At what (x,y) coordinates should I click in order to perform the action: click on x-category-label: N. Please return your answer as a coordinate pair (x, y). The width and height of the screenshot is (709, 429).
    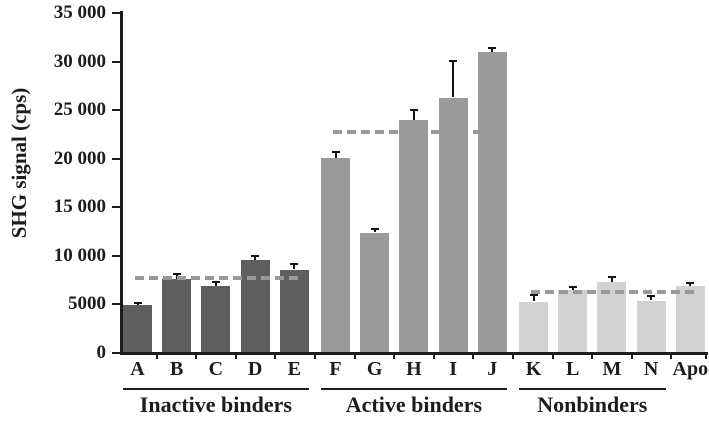
    Looking at the image, I should click on (651, 369).